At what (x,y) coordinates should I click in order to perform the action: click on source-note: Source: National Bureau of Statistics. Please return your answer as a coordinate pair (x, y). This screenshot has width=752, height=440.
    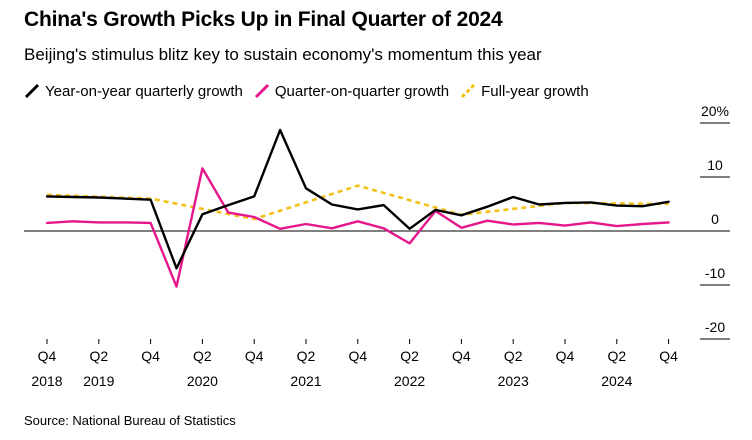
    Looking at the image, I should click on (130, 420).